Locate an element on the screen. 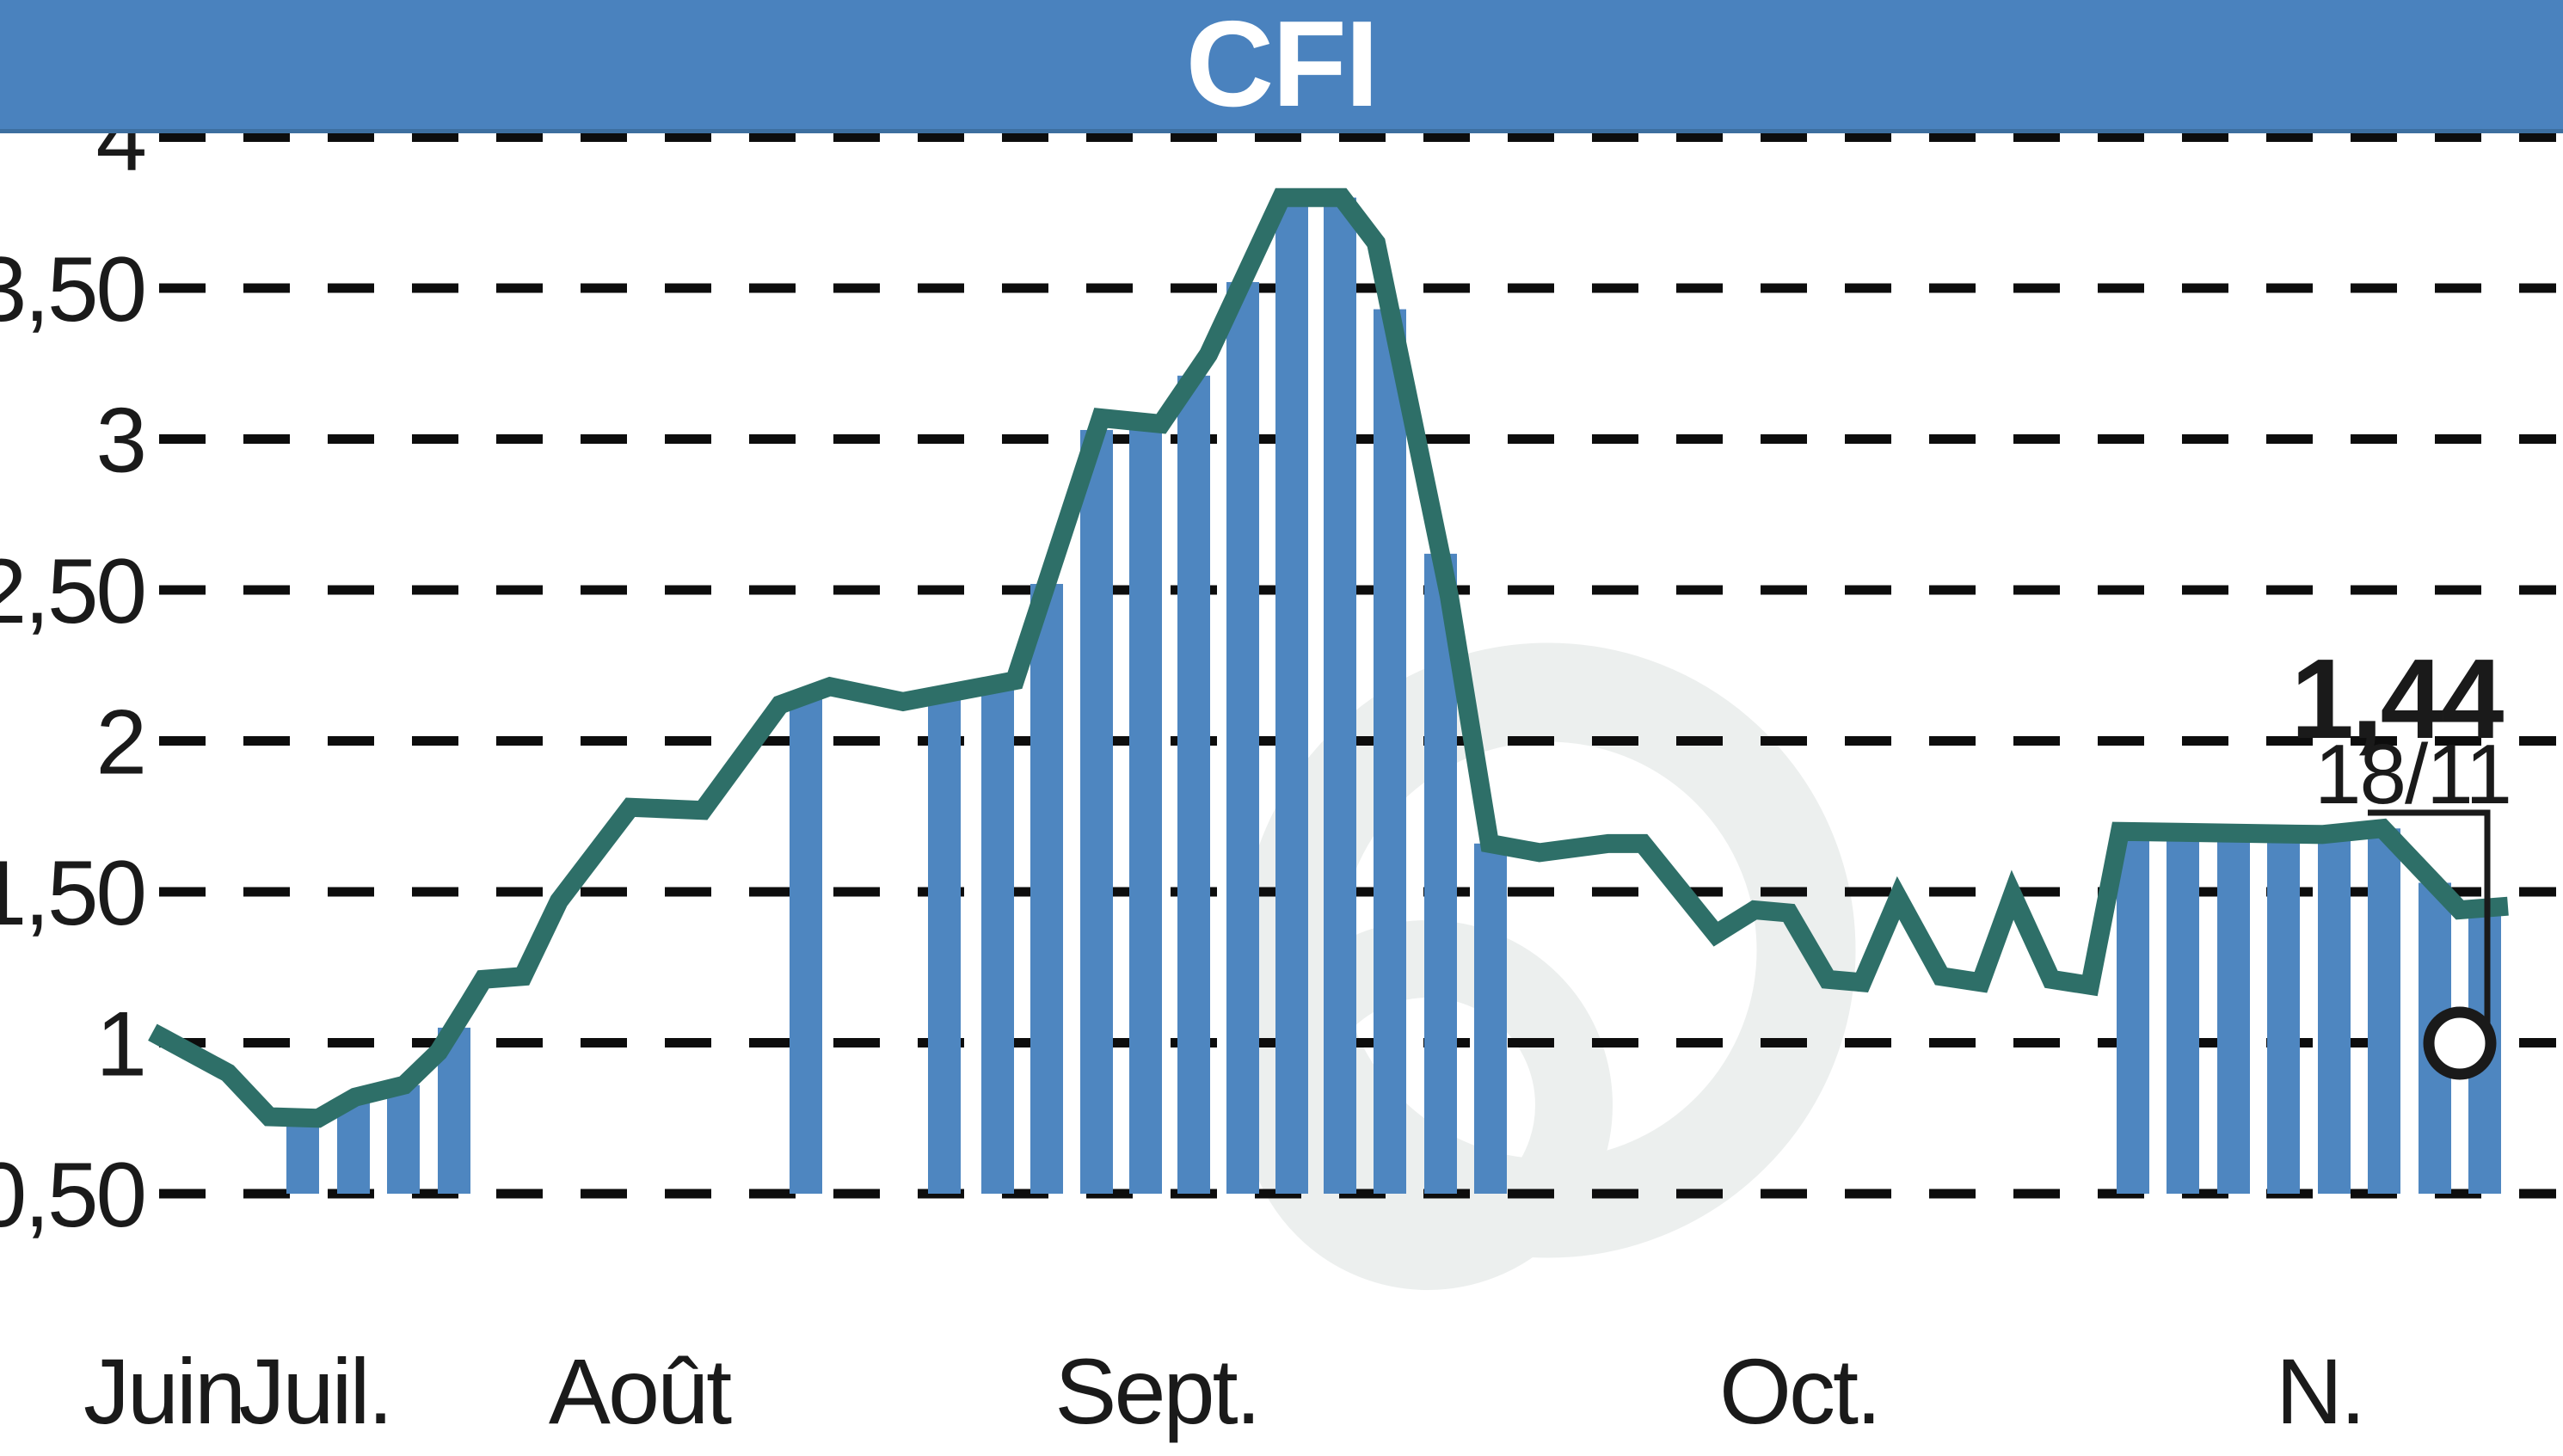 The height and width of the screenshot is (1456, 2563). x-axis-label-Oct: Oct. is located at coordinates (1799, 1391).